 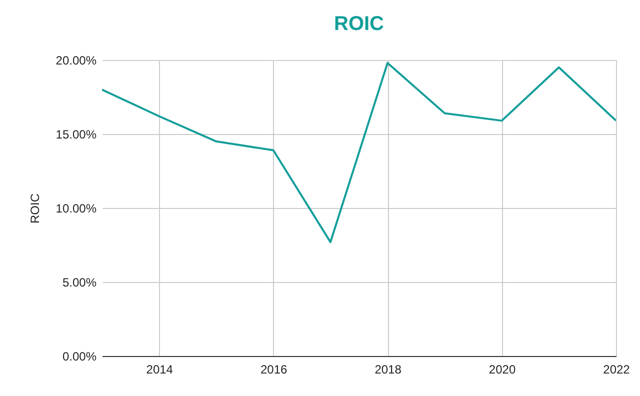 What do you see at coordinates (79, 283) in the screenshot?
I see `y-tick-label: 5.00%` at bounding box center [79, 283].